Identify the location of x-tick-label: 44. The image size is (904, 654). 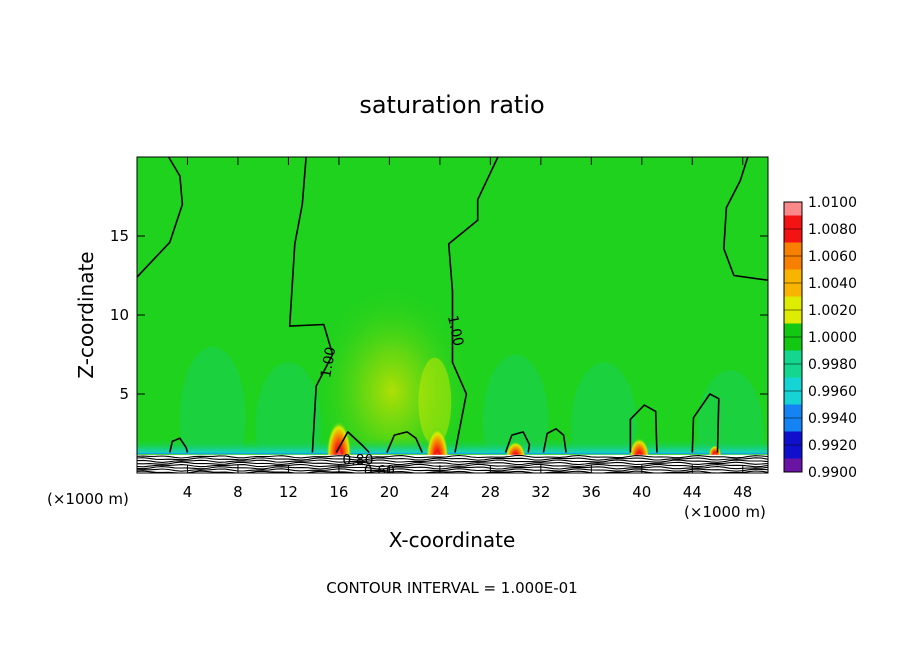
(692, 492).